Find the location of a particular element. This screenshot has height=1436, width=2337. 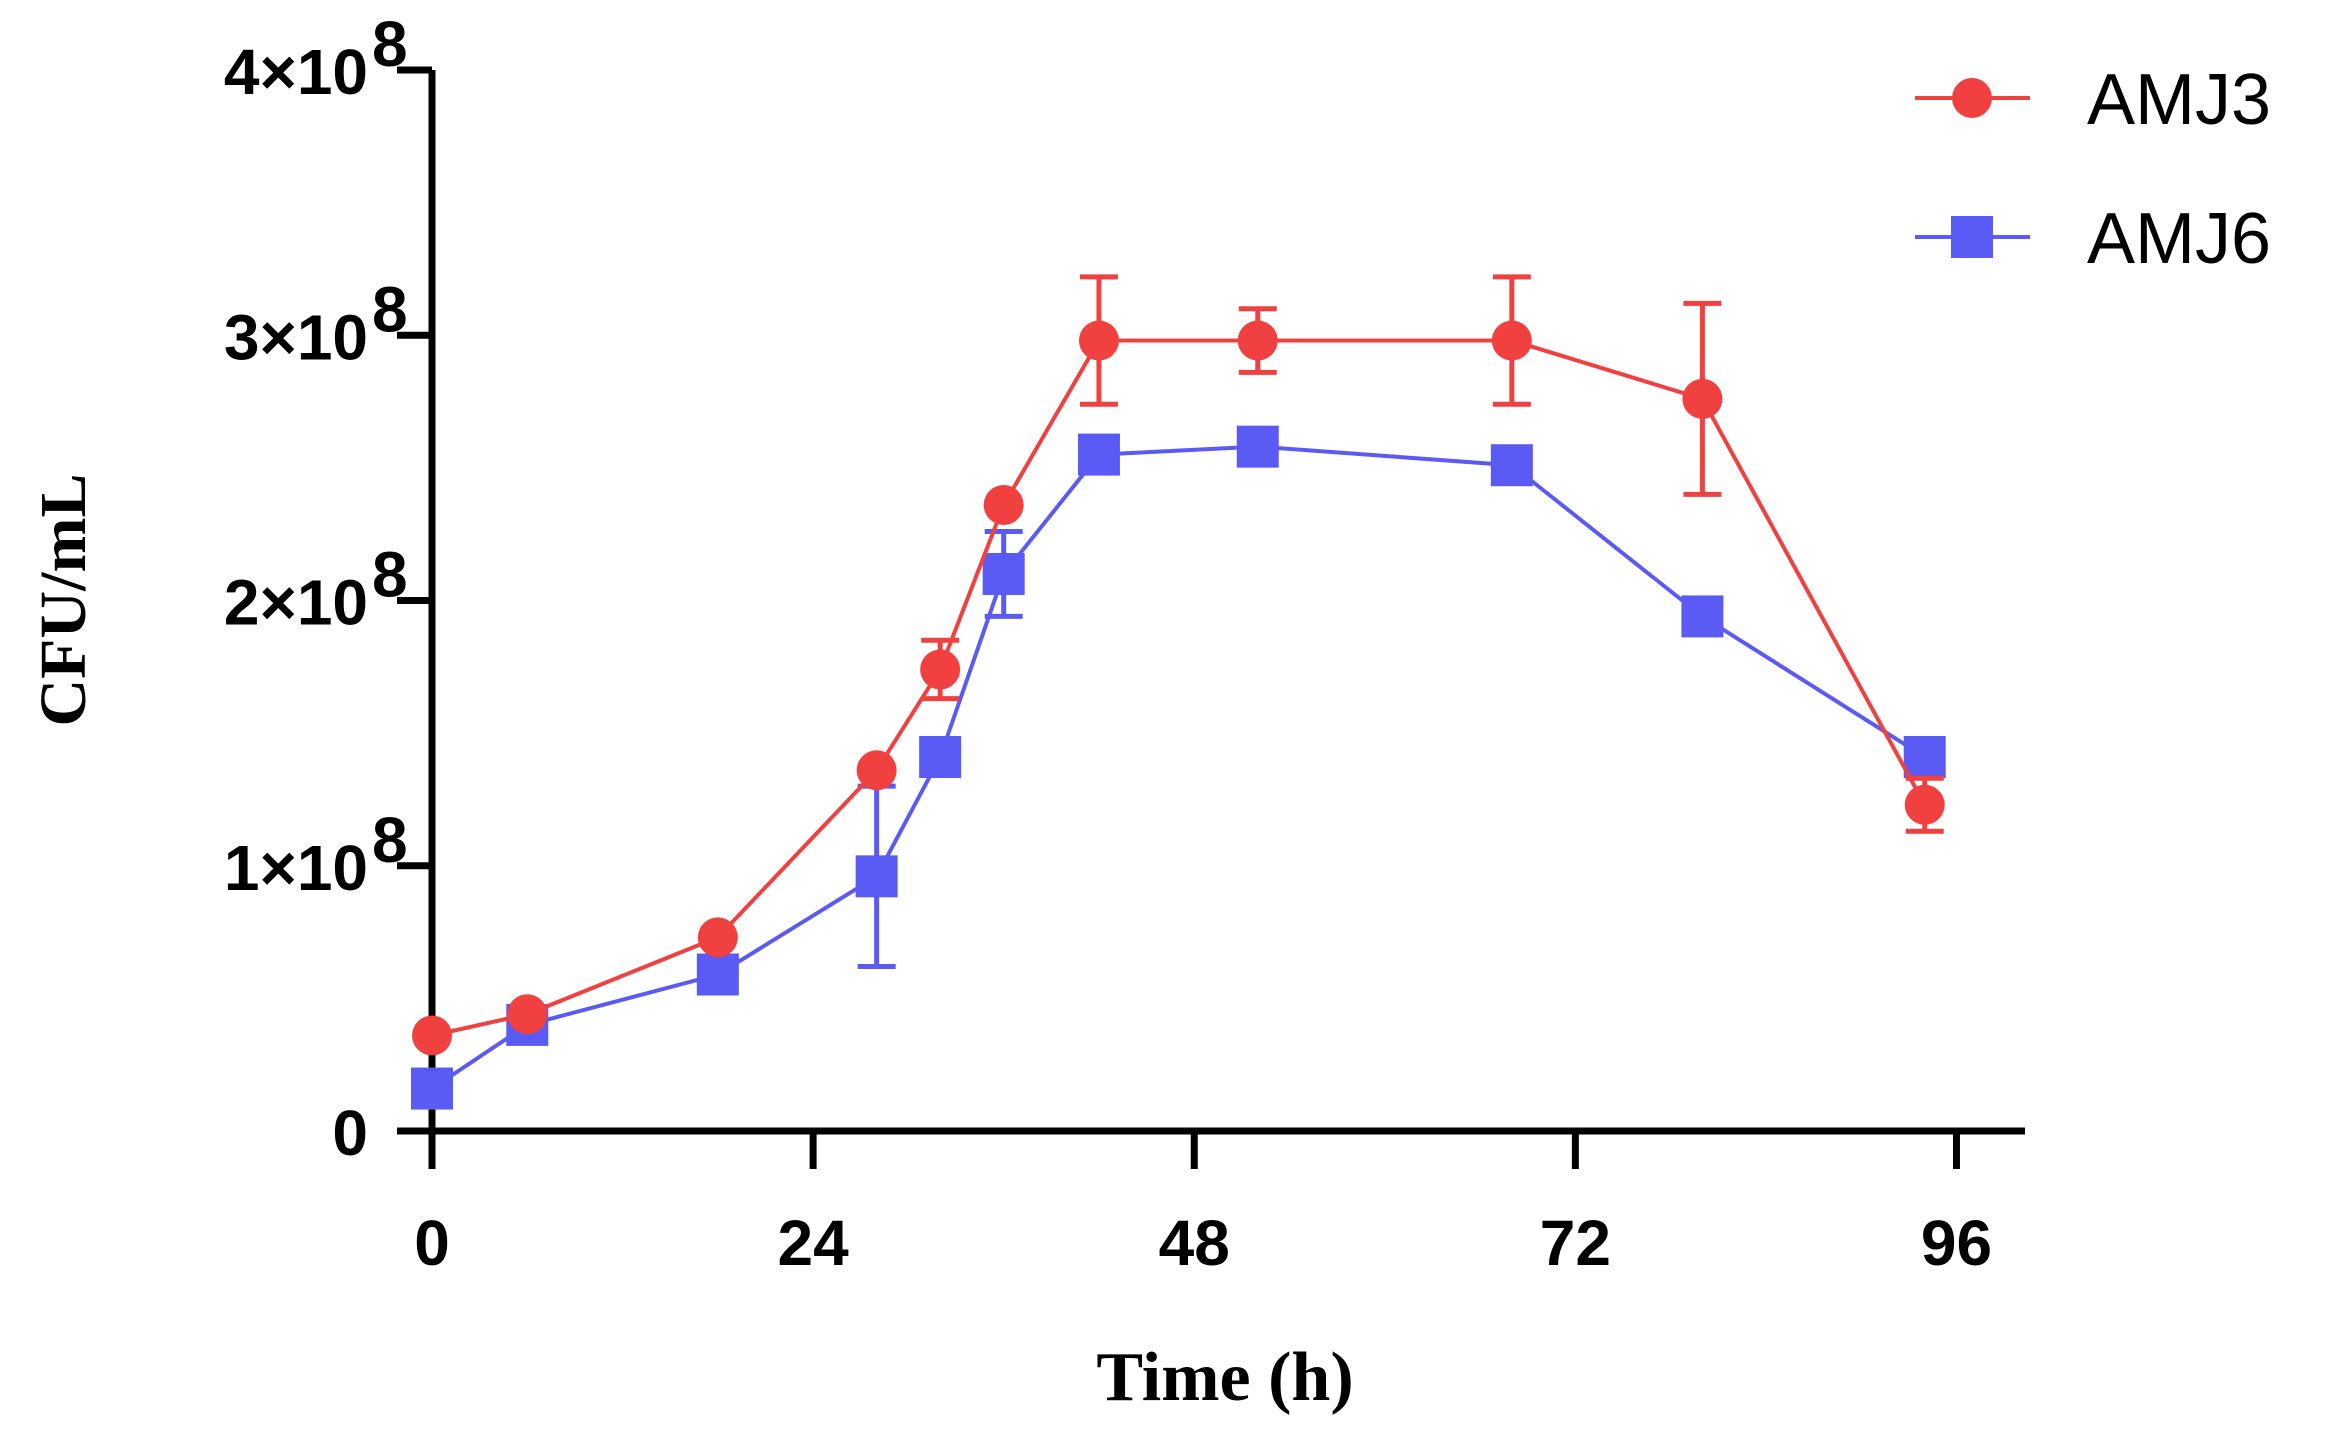

x-tick-label: 0 is located at coordinates (432, 1243).